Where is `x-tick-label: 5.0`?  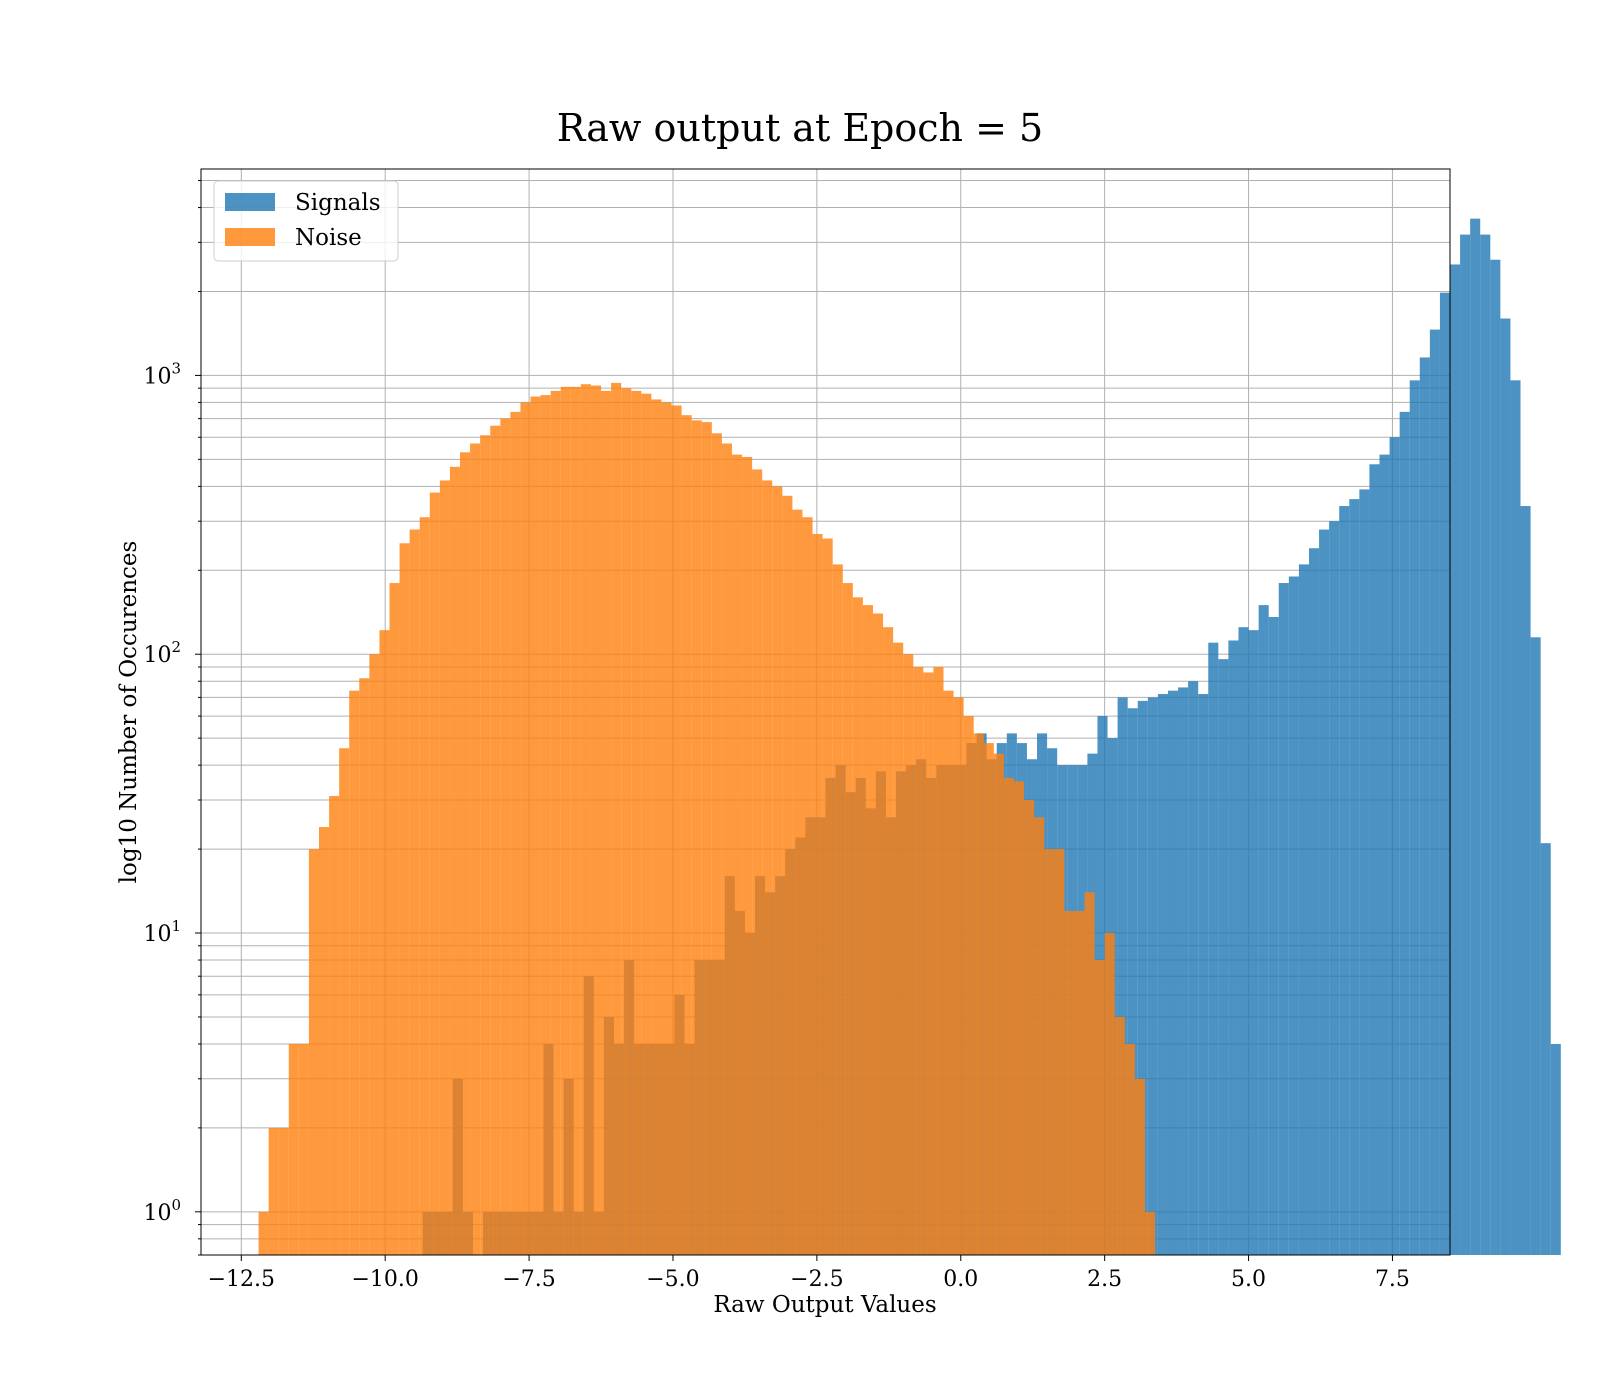
x-tick-label: 5.0 is located at coordinates (1248, 1279).